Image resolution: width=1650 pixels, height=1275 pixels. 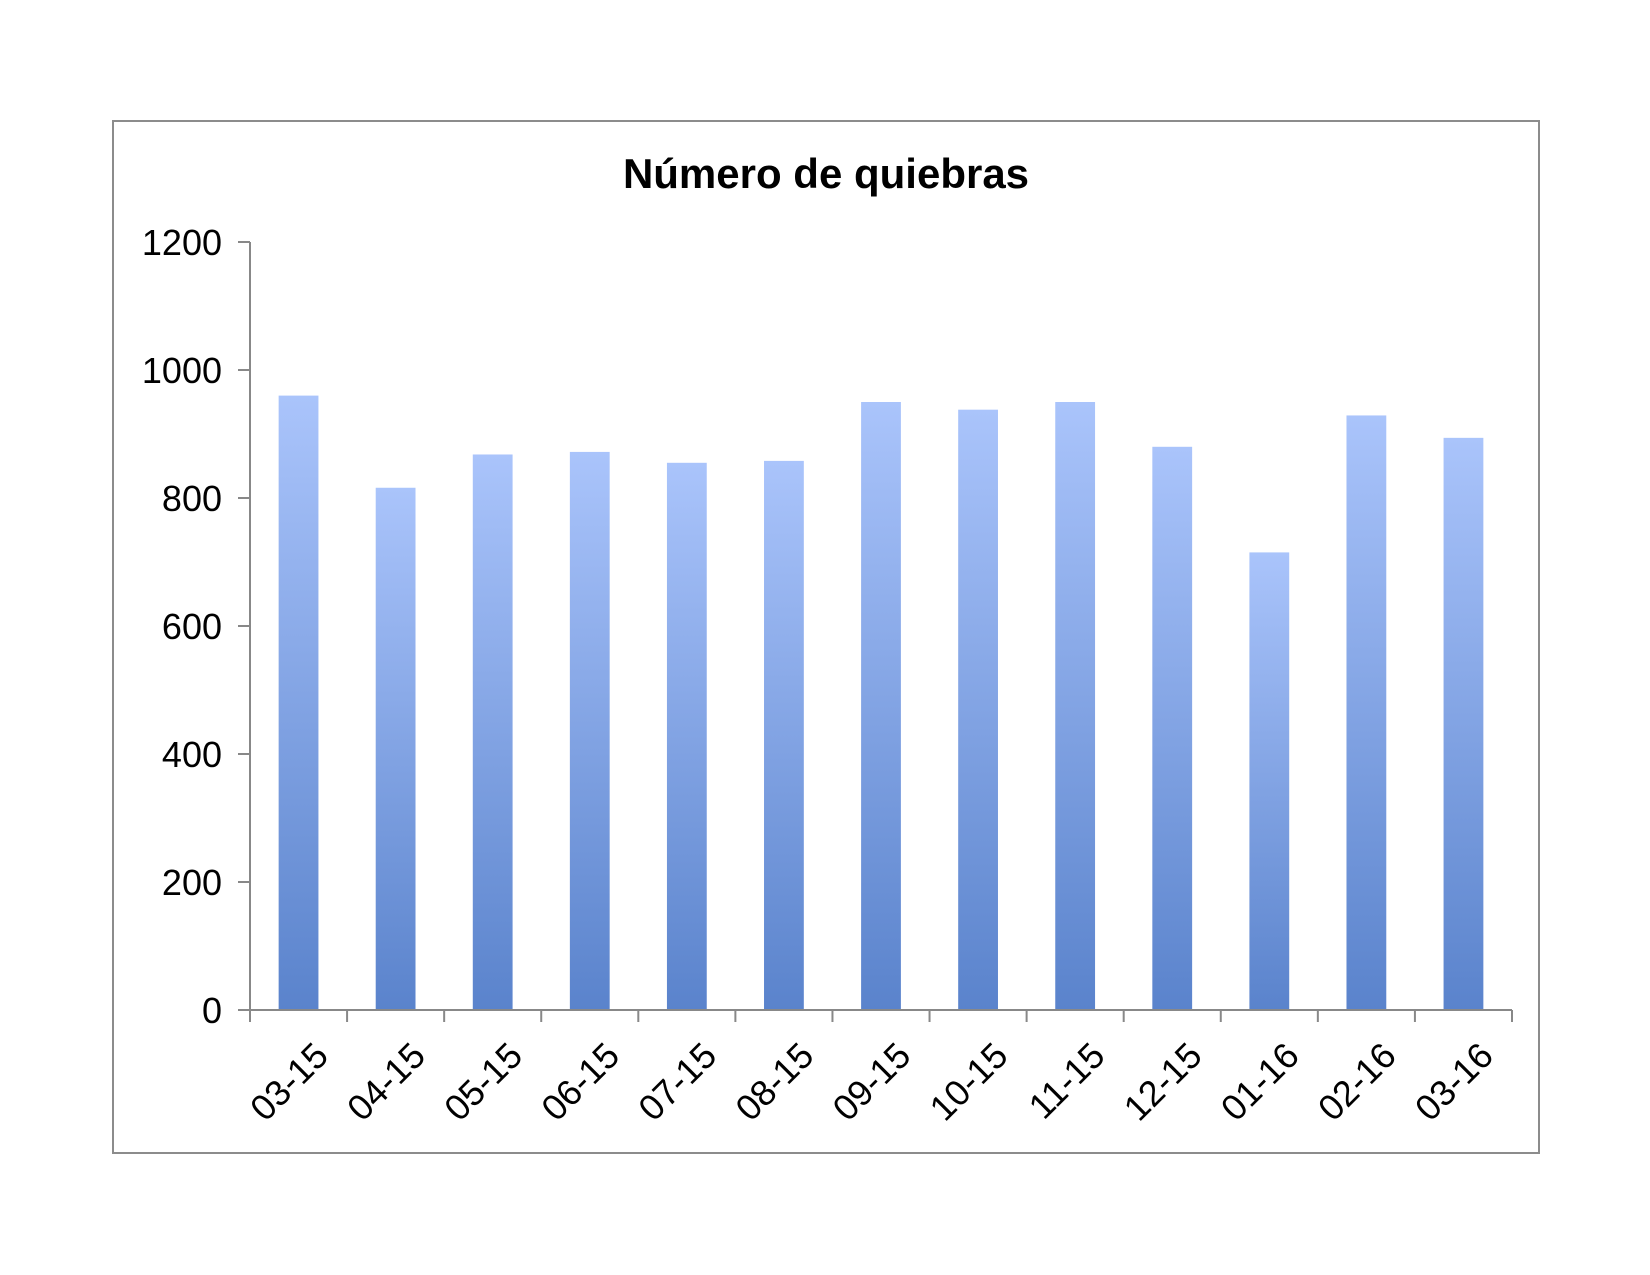 What do you see at coordinates (871, 1081) in the screenshot?
I see `x-tick-label: 09-15` at bounding box center [871, 1081].